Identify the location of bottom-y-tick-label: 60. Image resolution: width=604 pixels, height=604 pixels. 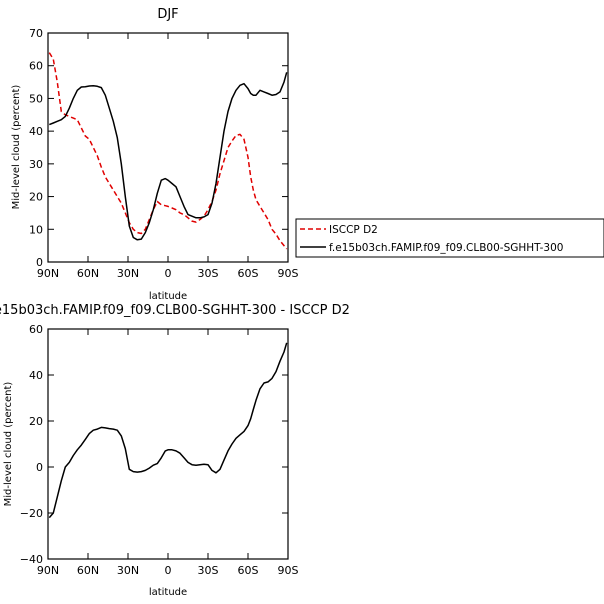
(36, 329).